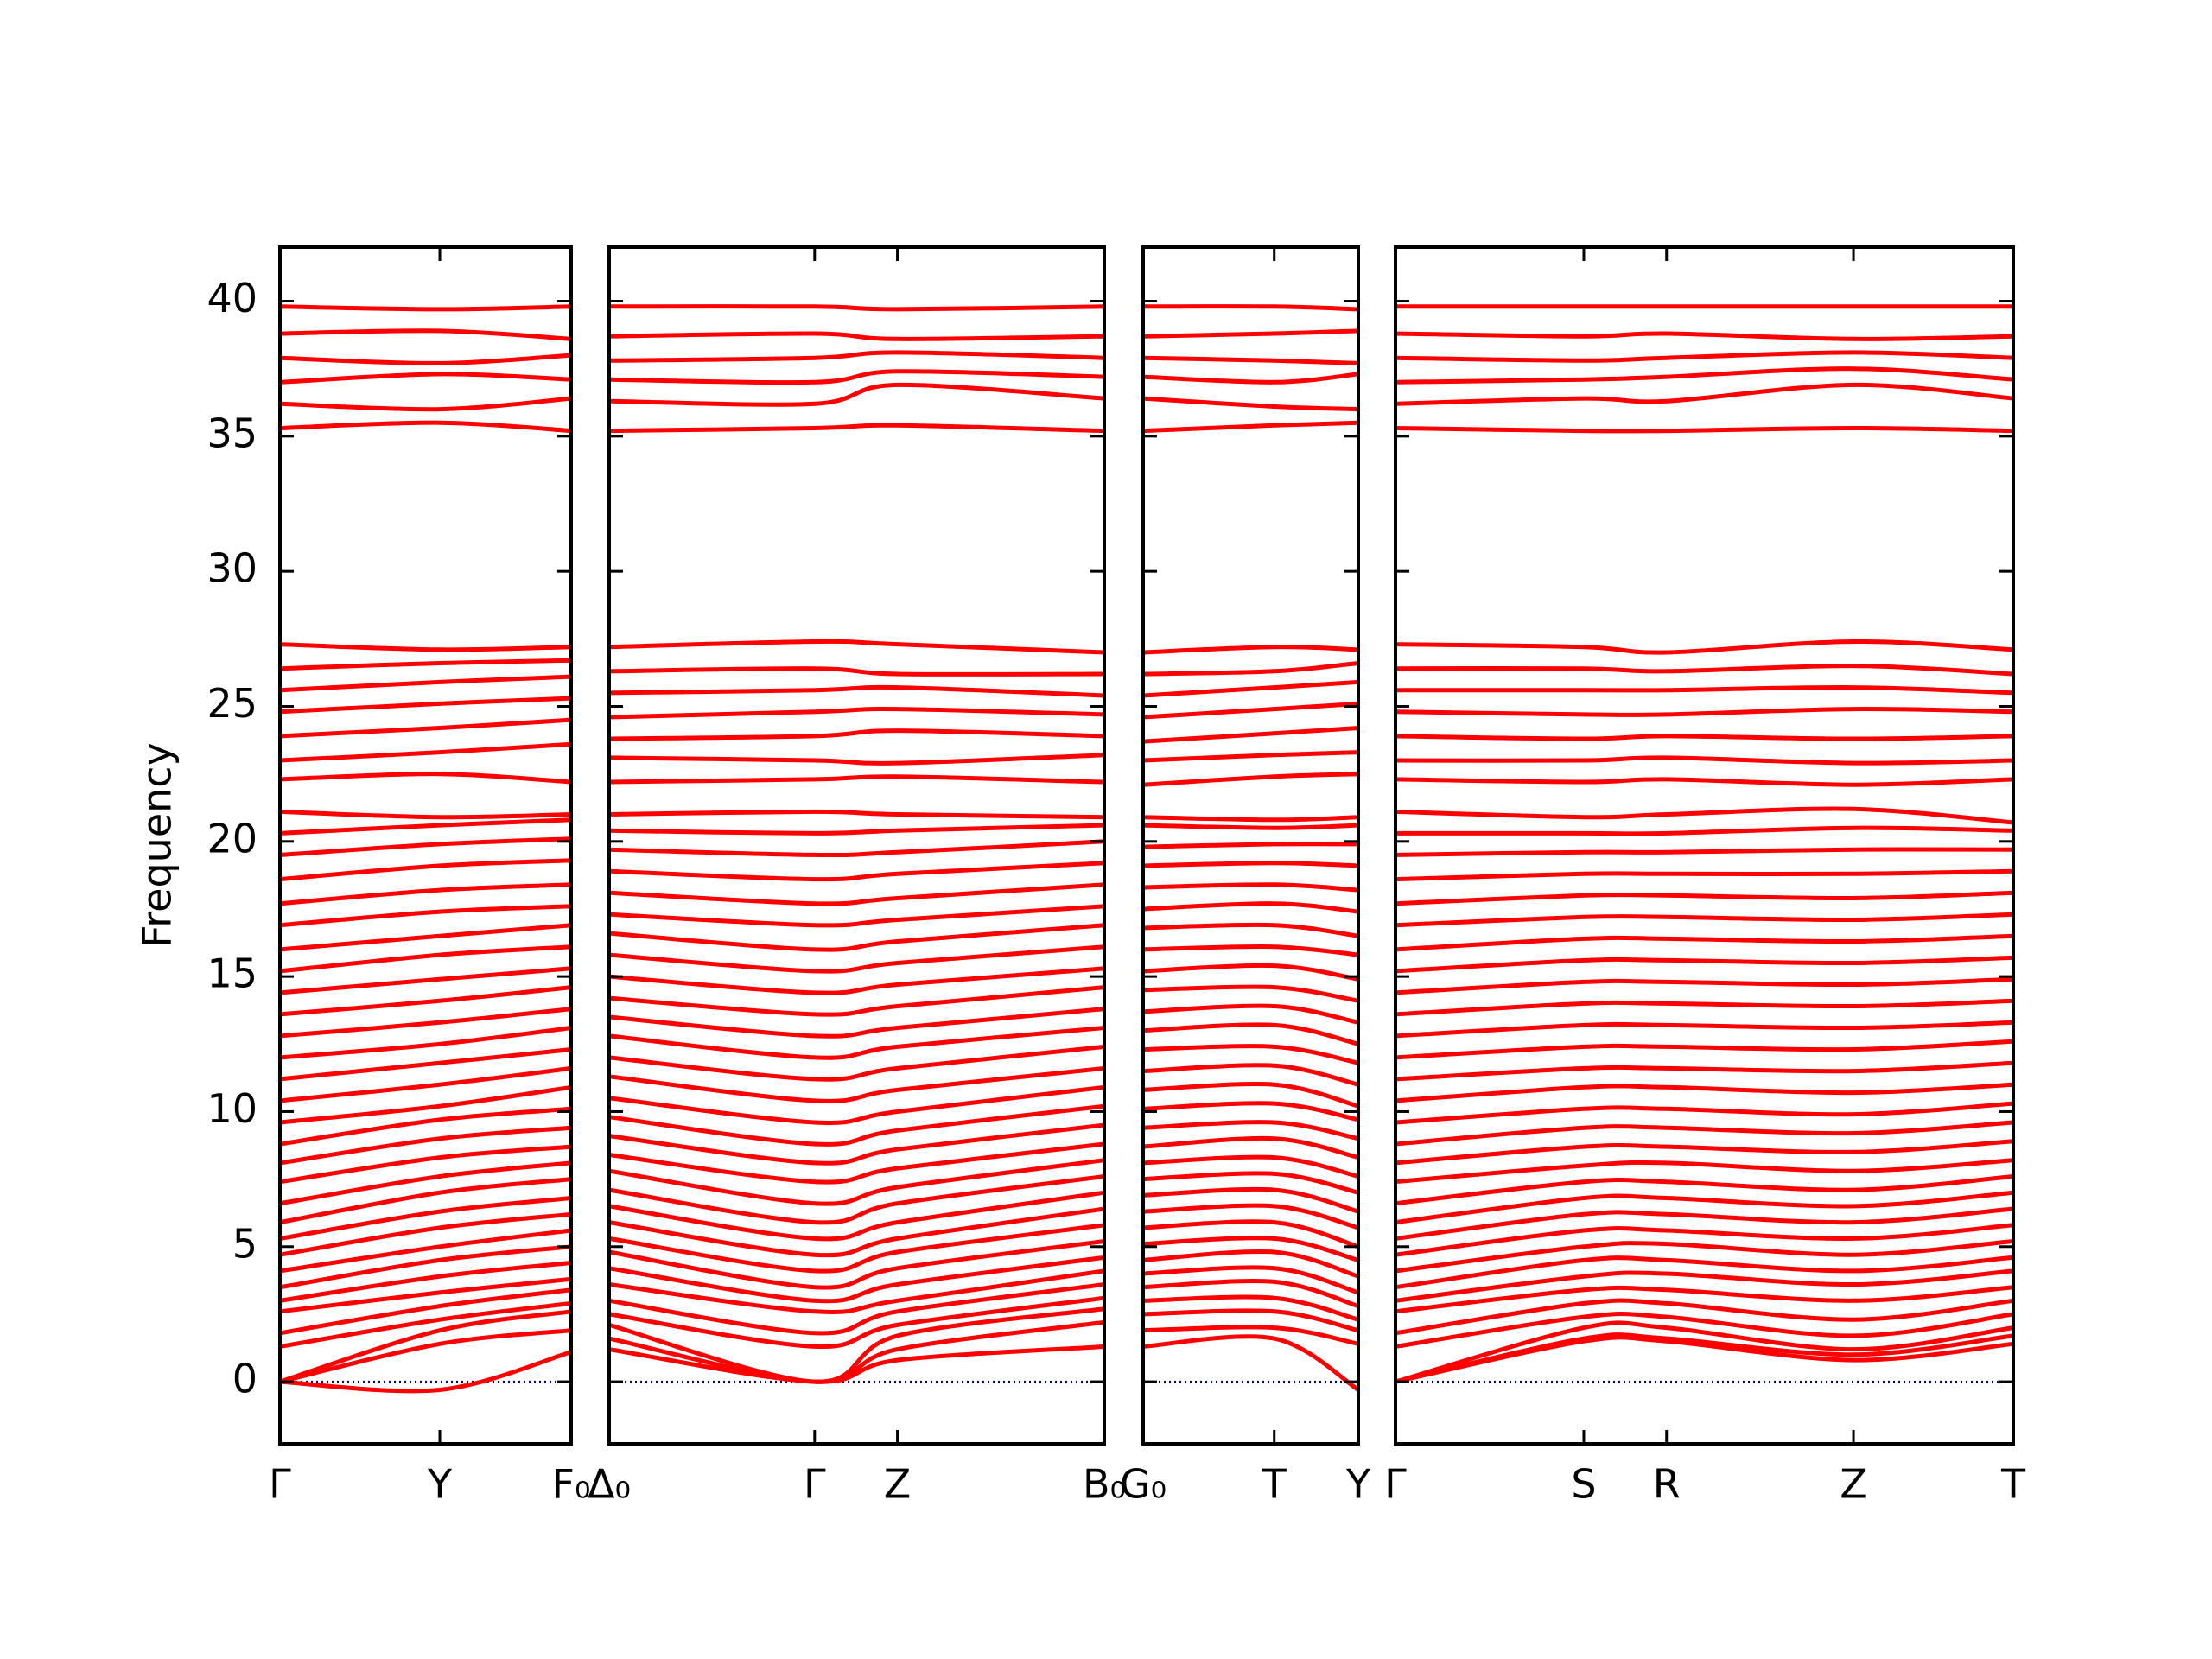 The height and width of the screenshot is (1659, 2212). I want to click on x-tick-label: R, so click(1667, 1484).